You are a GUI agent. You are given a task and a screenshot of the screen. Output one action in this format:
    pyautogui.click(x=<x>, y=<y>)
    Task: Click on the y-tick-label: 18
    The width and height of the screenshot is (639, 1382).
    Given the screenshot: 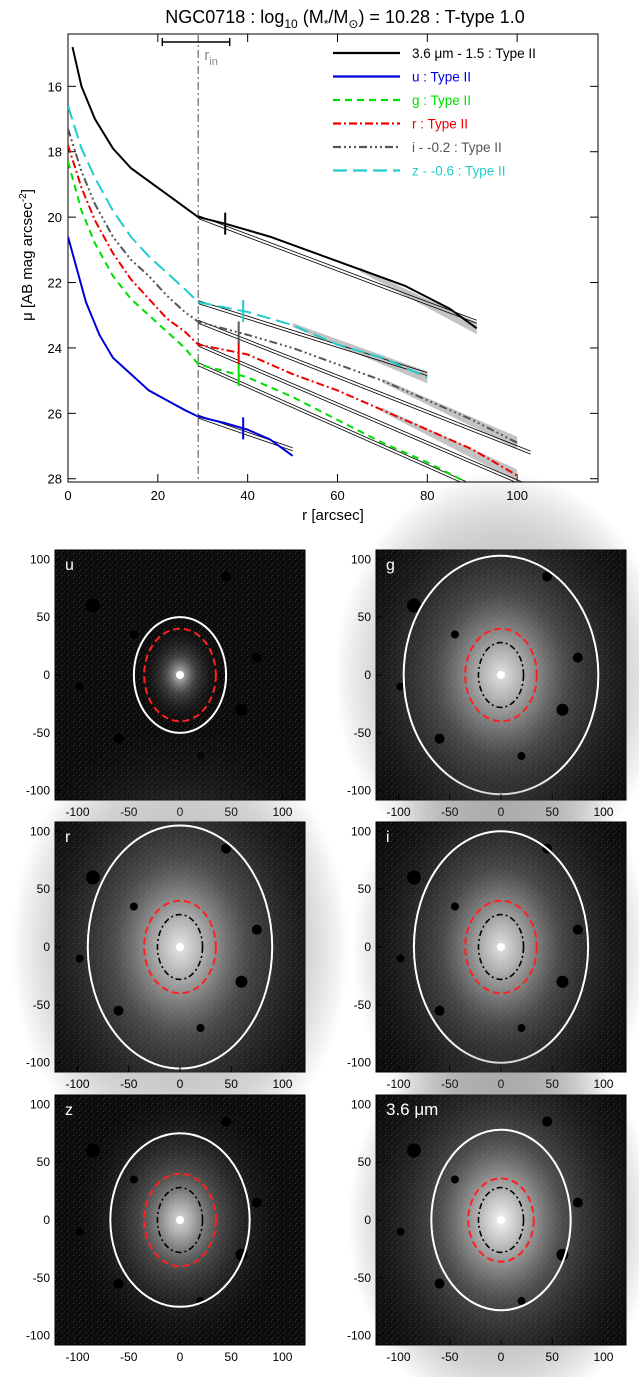 What is the action you would take?
    pyautogui.click(x=55, y=152)
    